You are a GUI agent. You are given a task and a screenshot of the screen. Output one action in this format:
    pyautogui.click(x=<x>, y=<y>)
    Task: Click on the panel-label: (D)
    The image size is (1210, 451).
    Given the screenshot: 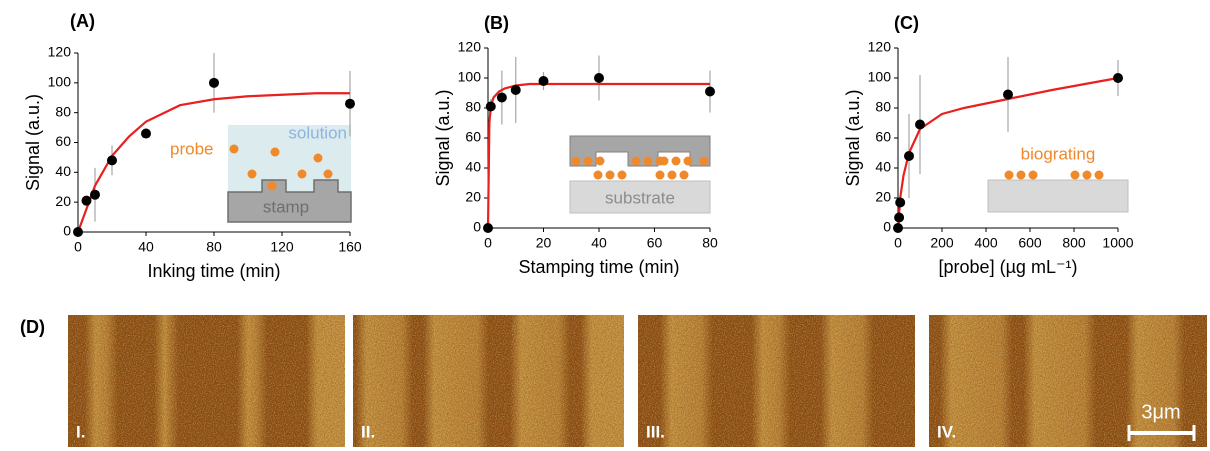 What is the action you would take?
    pyautogui.click(x=32, y=327)
    